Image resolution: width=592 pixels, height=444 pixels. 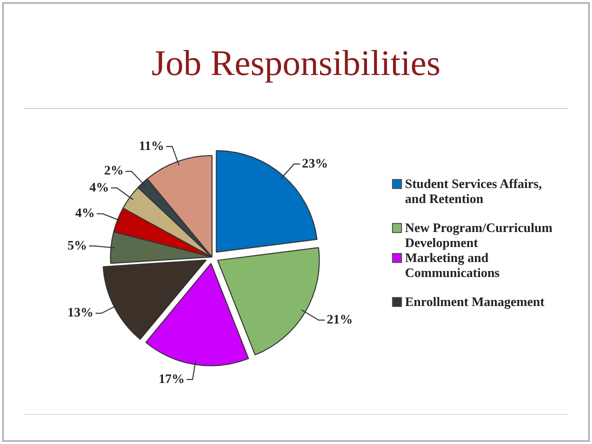 What do you see at coordinates (315, 162) in the screenshot?
I see `data-label: 23%` at bounding box center [315, 162].